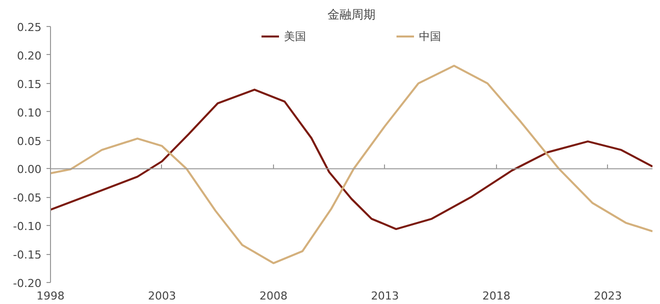 This screenshot has width=660, height=304. I want to click on y-tick-label: -0.20, so click(27, 283).